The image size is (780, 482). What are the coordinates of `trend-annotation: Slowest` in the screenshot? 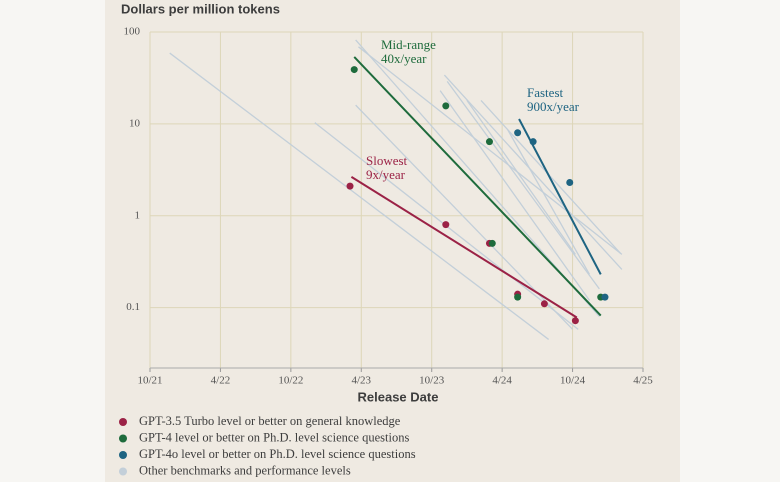 It's located at (387, 160).